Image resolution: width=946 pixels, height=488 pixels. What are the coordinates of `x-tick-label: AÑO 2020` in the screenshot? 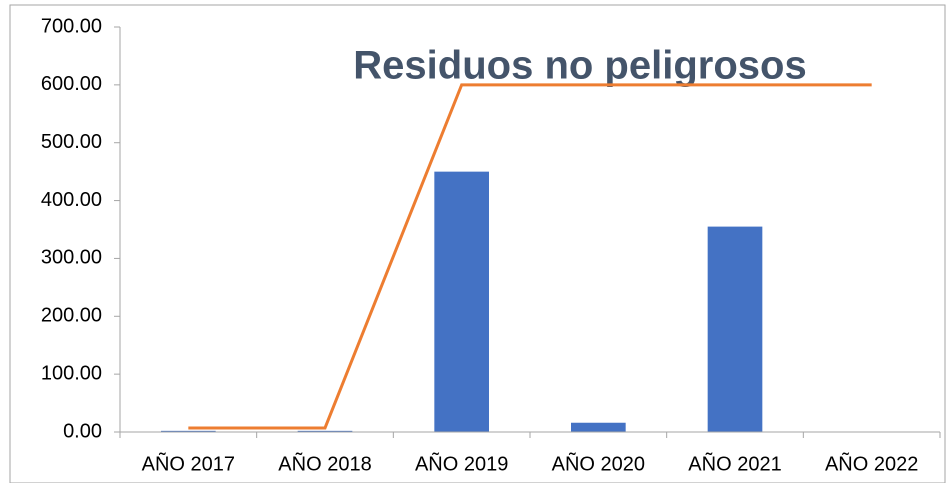 It's located at (598, 463).